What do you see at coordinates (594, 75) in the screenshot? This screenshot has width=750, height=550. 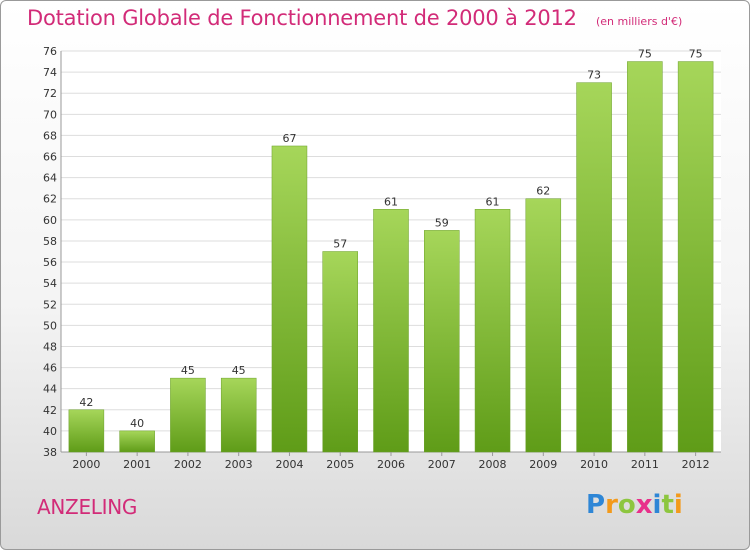 I see `data-label: 73` at bounding box center [594, 75].